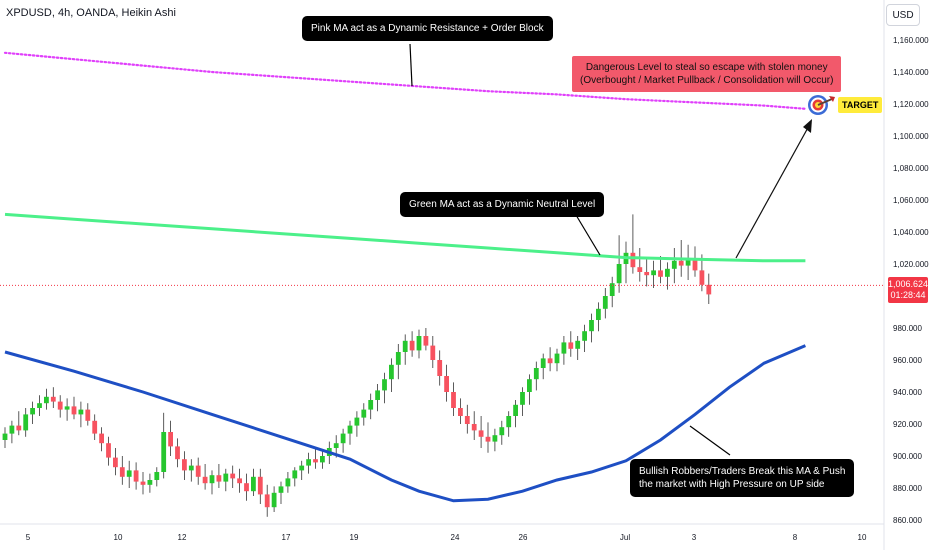  I want to click on y-tick-label: 940.000, so click(907, 392).